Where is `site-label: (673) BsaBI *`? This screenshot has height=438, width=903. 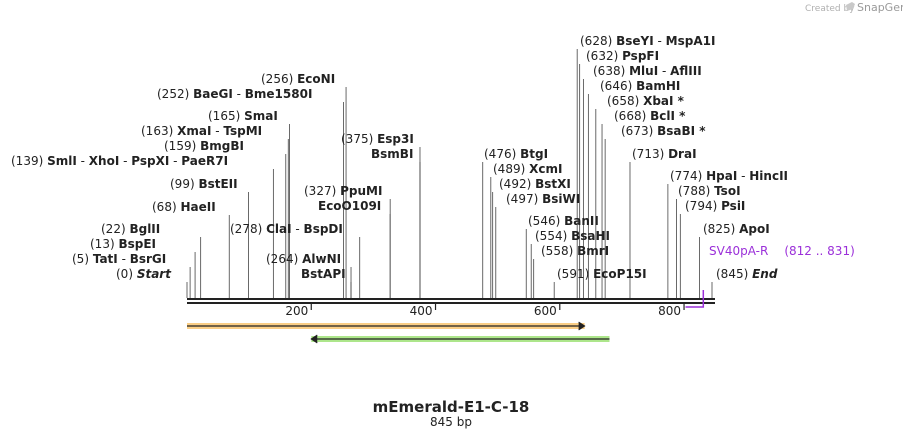 site-label: (673) BsaBI * is located at coordinates (663, 131).